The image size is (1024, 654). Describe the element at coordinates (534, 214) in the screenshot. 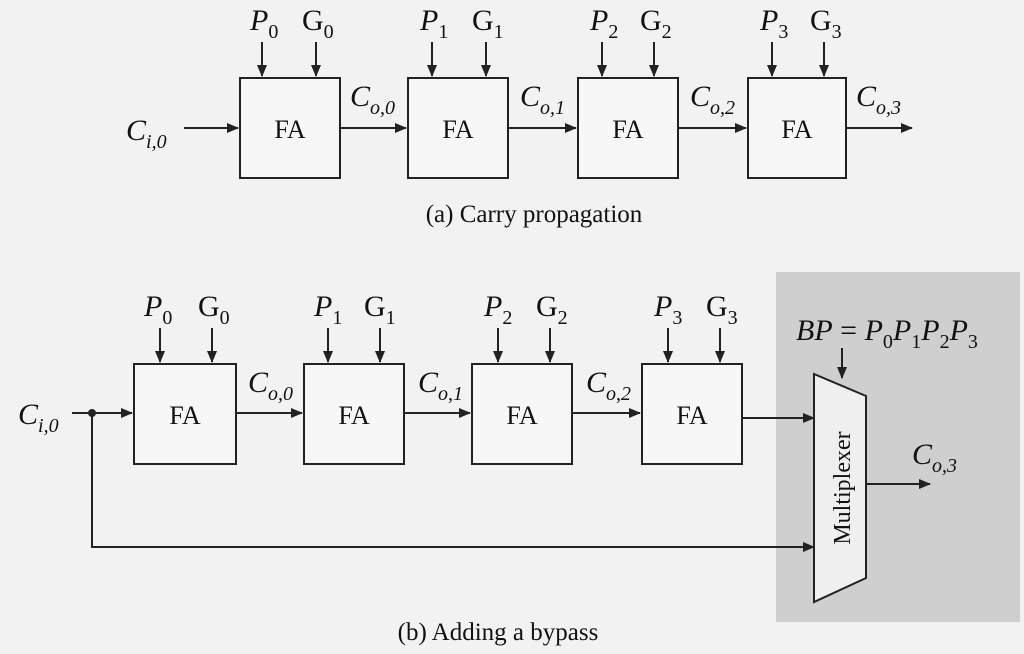

I see `part-a-caption: (a) Carry propagation` at that location.